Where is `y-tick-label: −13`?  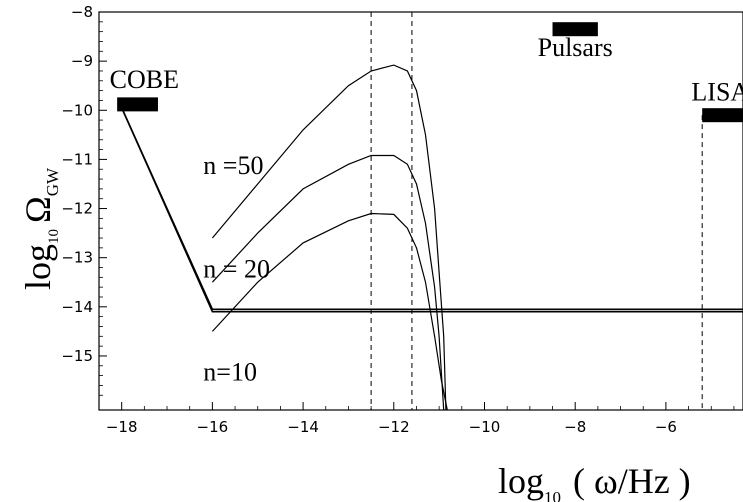
y-tick-label: −13 is located at coordinates (77, 258).